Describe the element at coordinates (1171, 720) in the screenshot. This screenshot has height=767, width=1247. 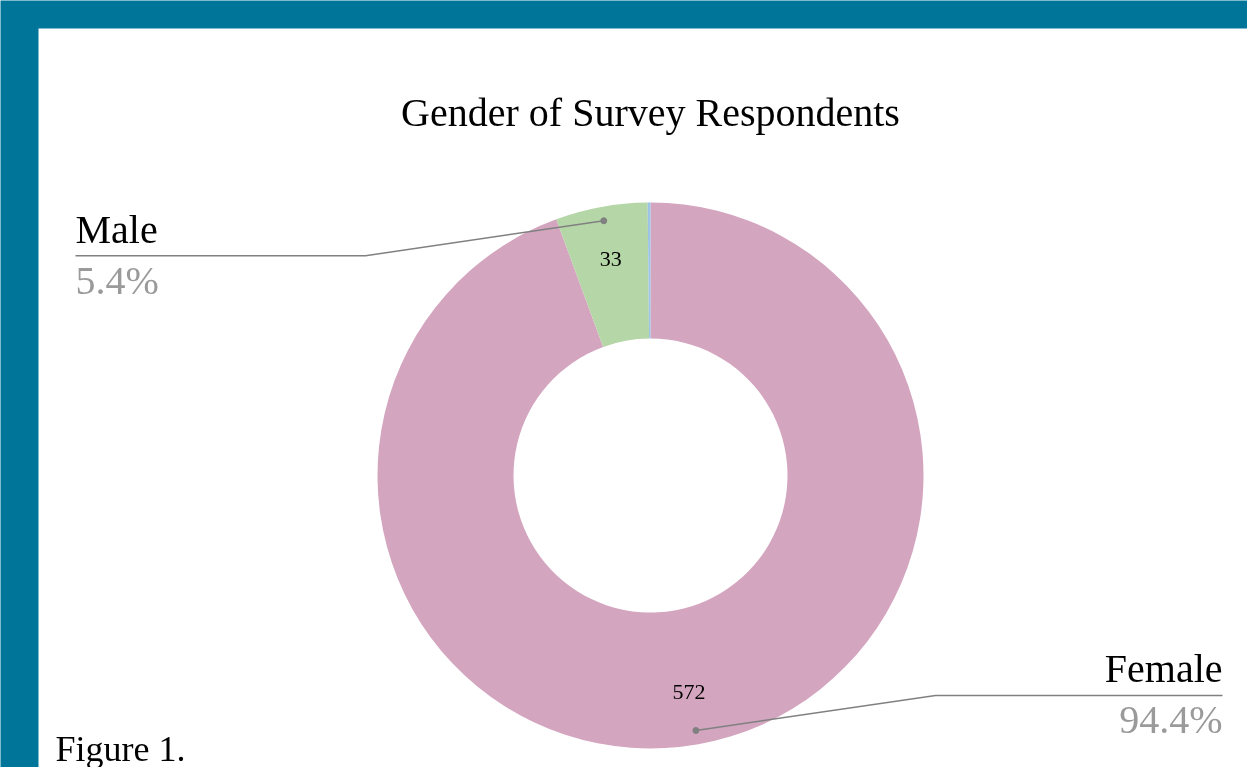
I see `text: 94.4%` at that location.